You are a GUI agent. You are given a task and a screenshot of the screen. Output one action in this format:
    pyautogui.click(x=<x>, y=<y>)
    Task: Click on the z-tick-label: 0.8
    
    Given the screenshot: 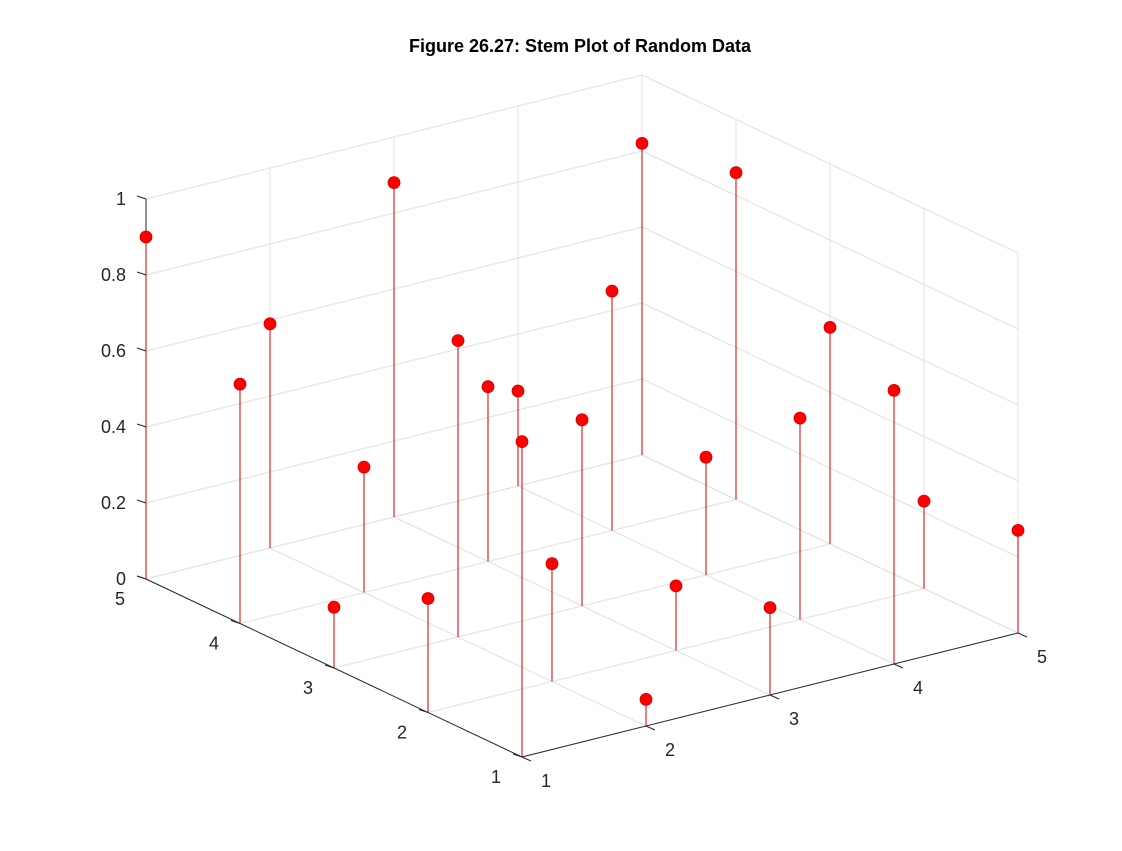 What is the action you would take?
    pyautogui.click(x=113, y=275)
    